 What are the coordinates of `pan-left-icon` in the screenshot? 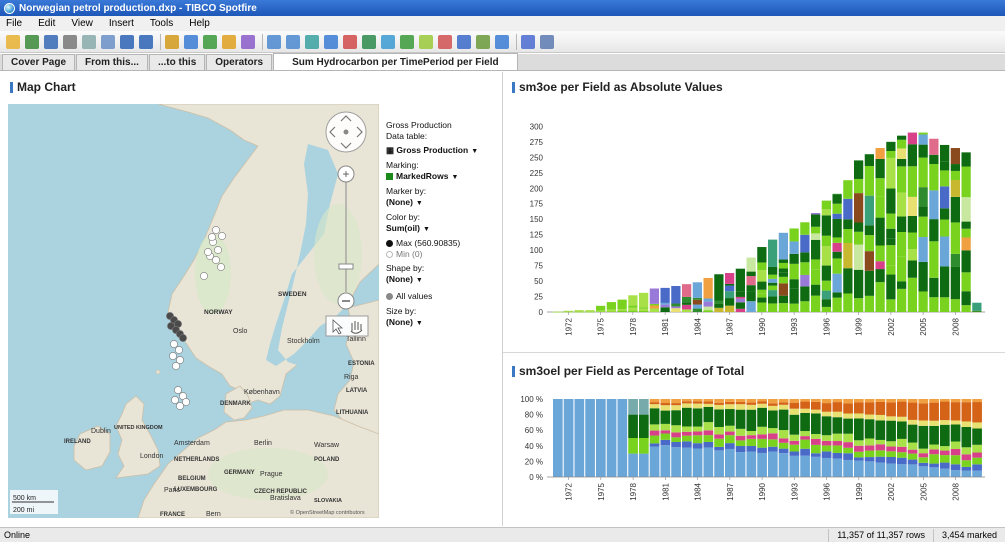 It's located at (332, 132).